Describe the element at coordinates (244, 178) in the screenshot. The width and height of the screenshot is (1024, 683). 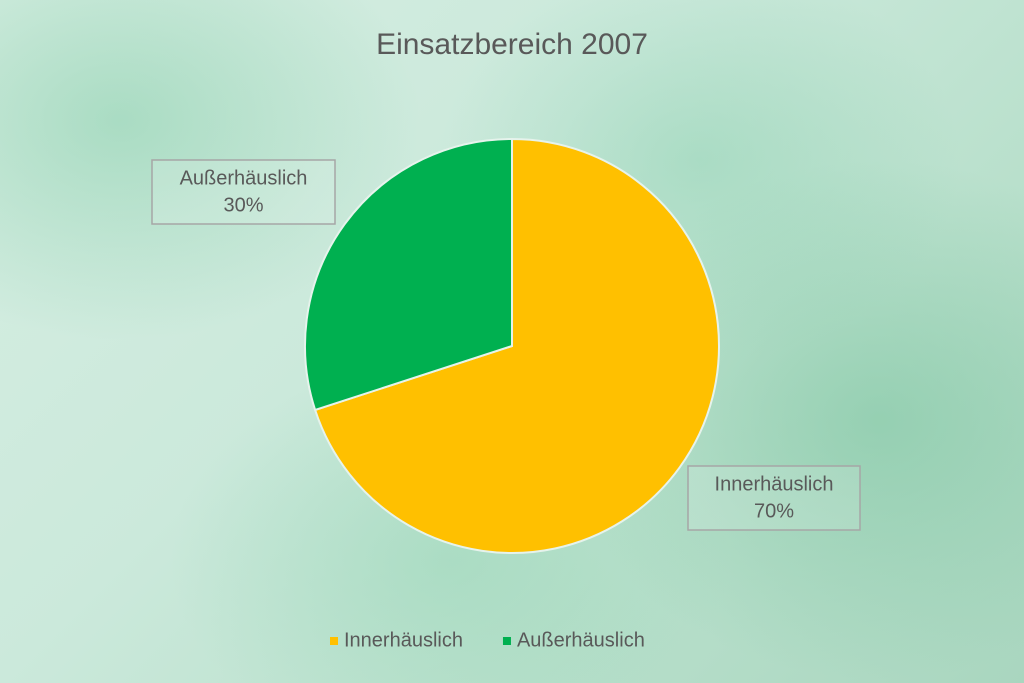
I see `data-label-name: Außerhäuslich` at that location.